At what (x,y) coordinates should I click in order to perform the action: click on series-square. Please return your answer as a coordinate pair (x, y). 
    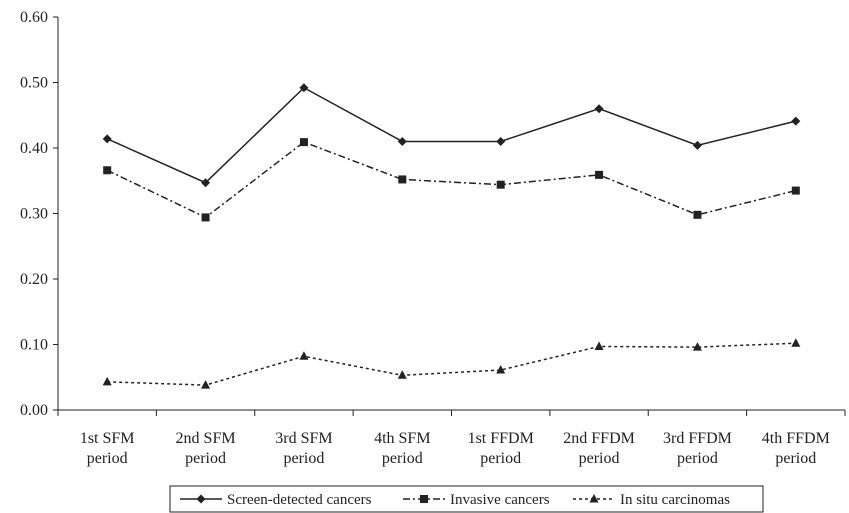
    Looking at the image, I should click on (451, 180).